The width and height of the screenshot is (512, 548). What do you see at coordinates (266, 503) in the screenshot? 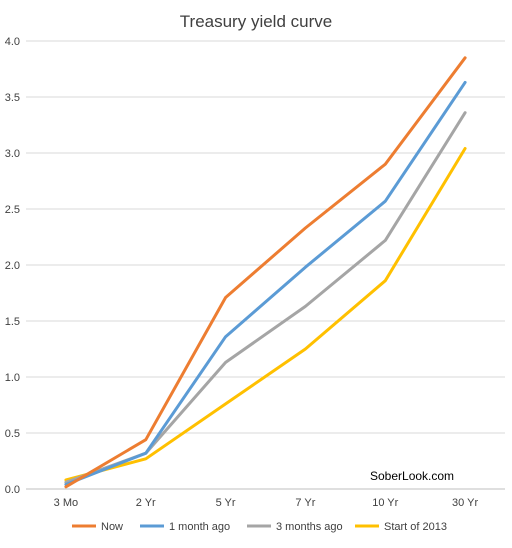
I see `x-axis-tick-labels: 3 Mo 2 Yr 5 Yr 7 Yr 10 Yr 30 Yr` at bounding box center [266, 503].